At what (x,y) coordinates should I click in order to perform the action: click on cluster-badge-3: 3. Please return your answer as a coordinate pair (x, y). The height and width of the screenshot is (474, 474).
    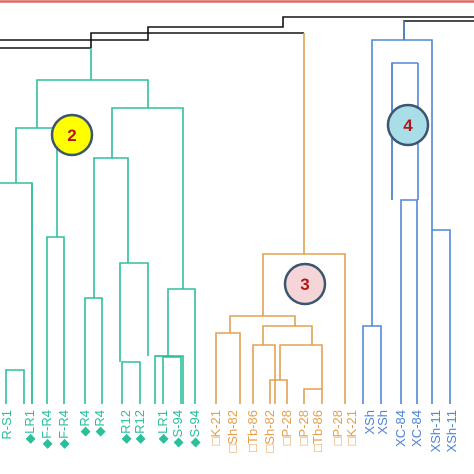
    Looking at the image, I should click on (305, 284).